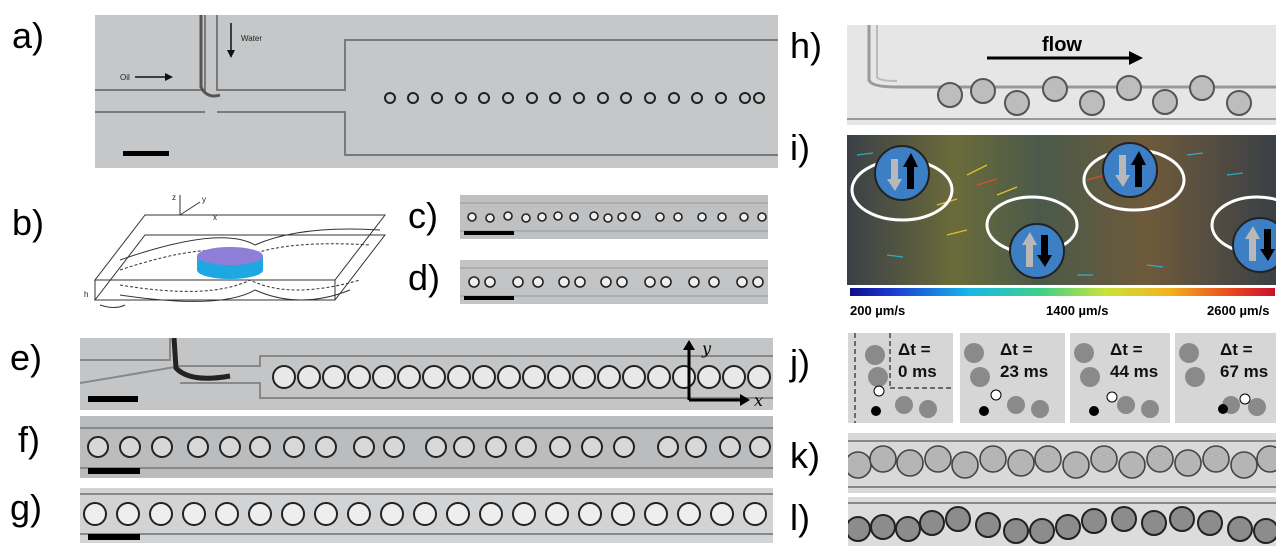  Describe the element at coordinates (424, 277) in the screenshot. I see `panel-label-d: d)` at that location.